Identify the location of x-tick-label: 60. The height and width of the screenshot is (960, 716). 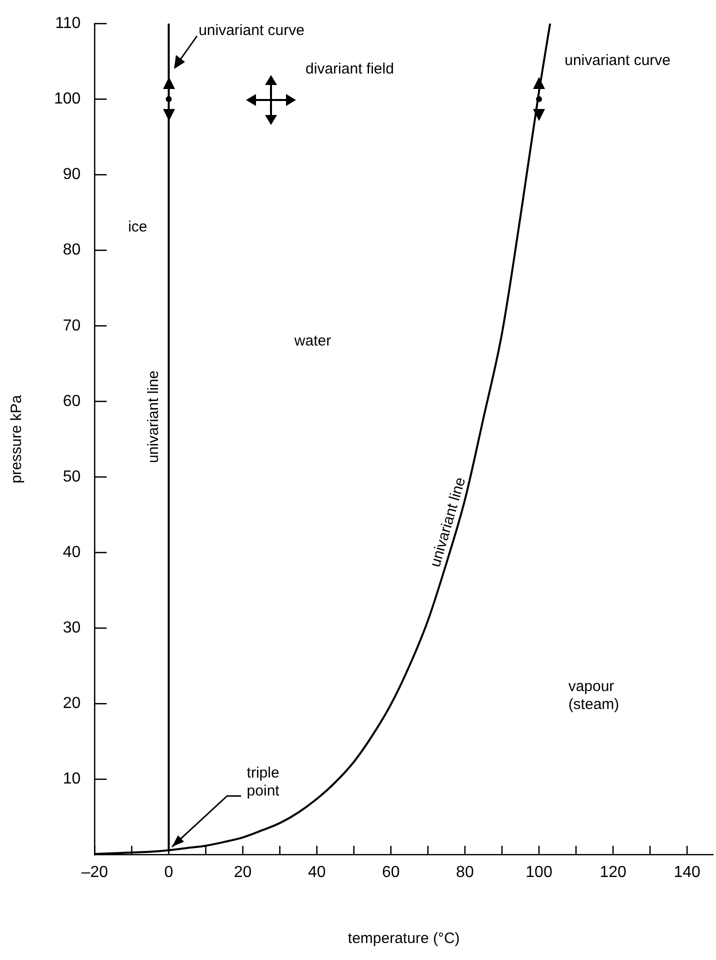
(391, 872).